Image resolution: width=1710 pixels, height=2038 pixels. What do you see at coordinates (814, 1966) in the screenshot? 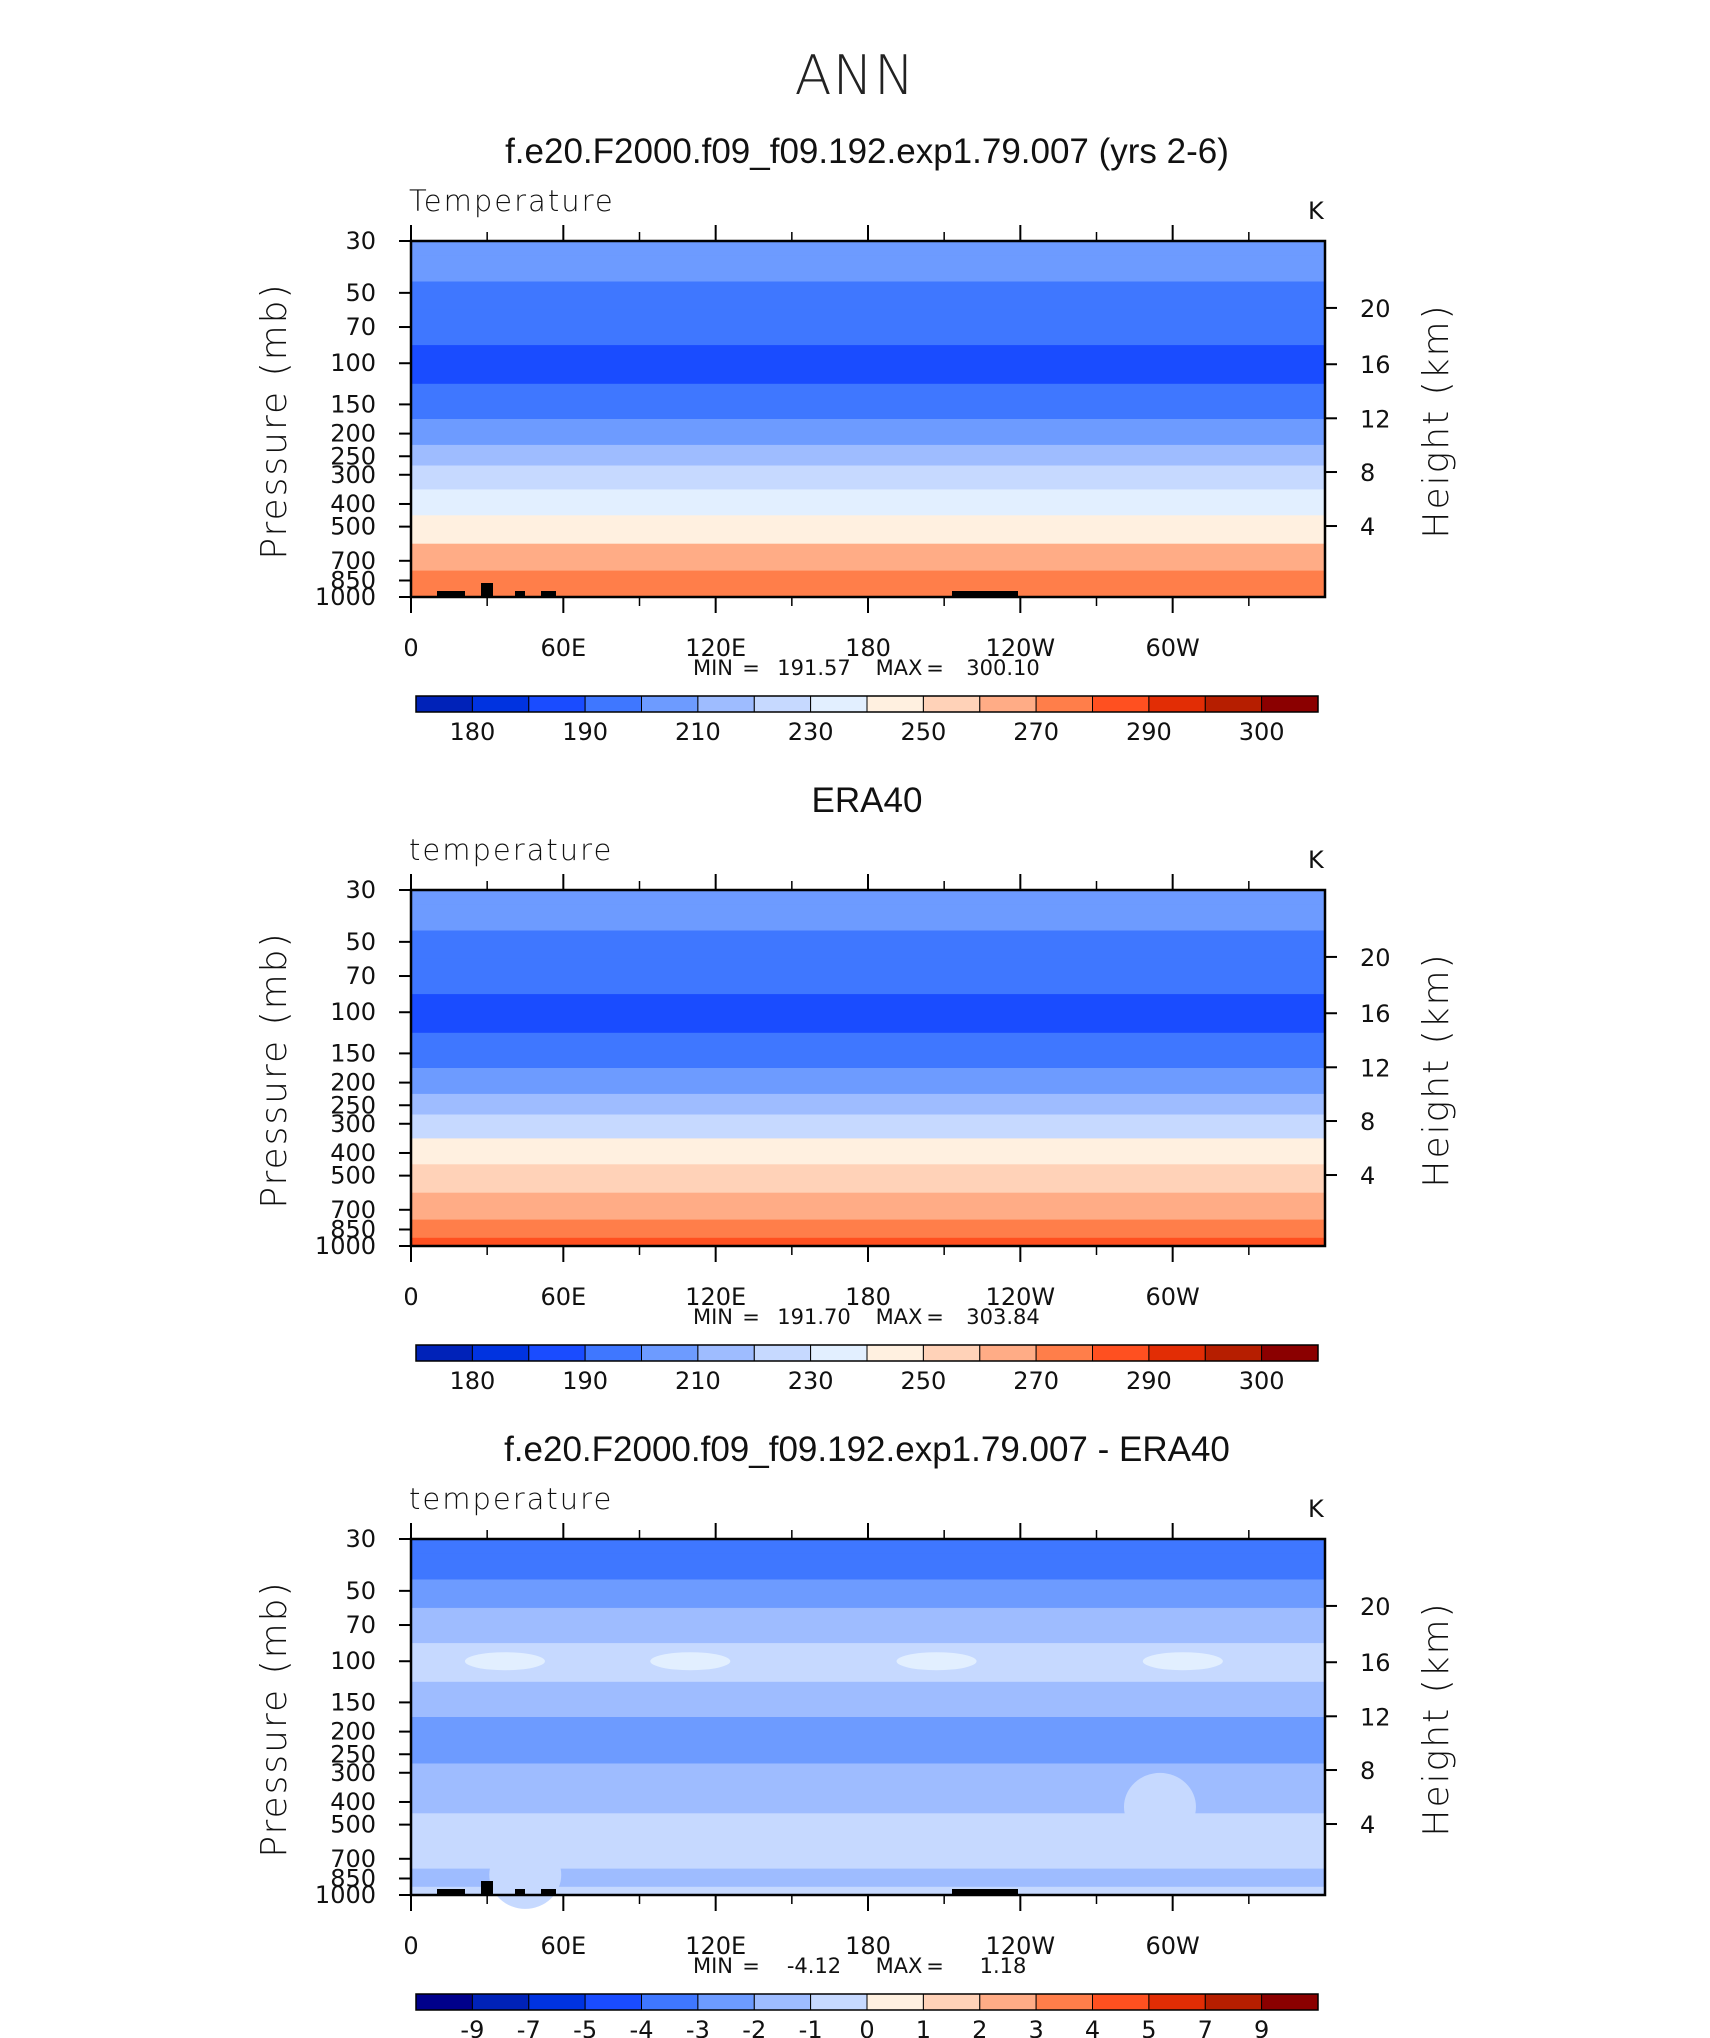
I see `min-value: -4.12` at bounding box center [814, 1966].